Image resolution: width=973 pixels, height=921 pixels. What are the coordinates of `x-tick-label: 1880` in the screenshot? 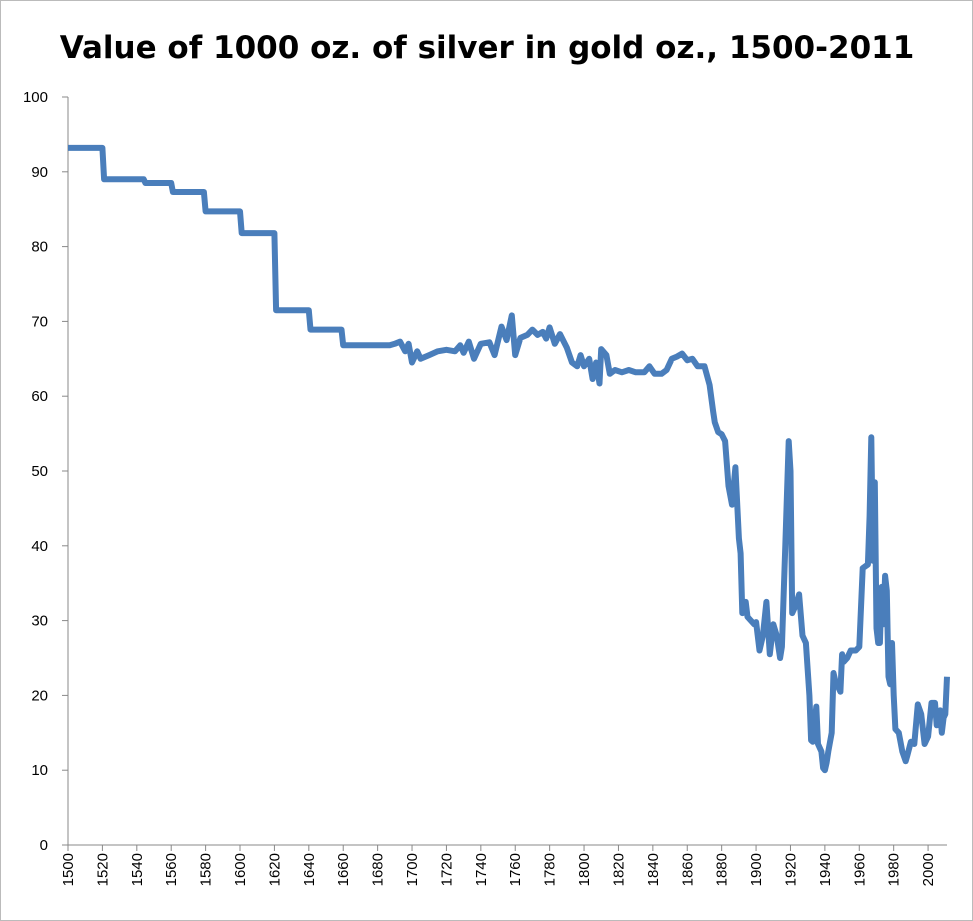 It's located at (722, 869).